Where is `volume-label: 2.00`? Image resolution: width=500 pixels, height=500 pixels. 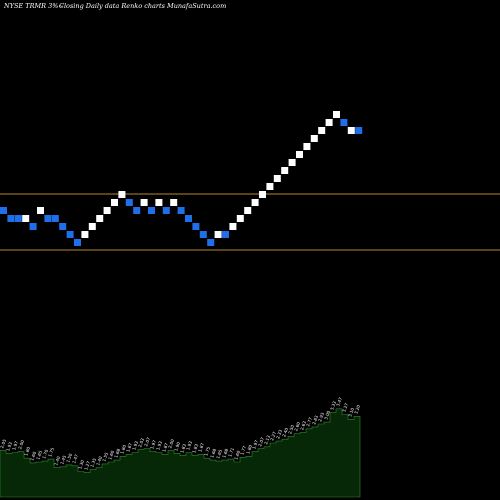
volume-label: 2.00 is located at coordinates (21, 444).